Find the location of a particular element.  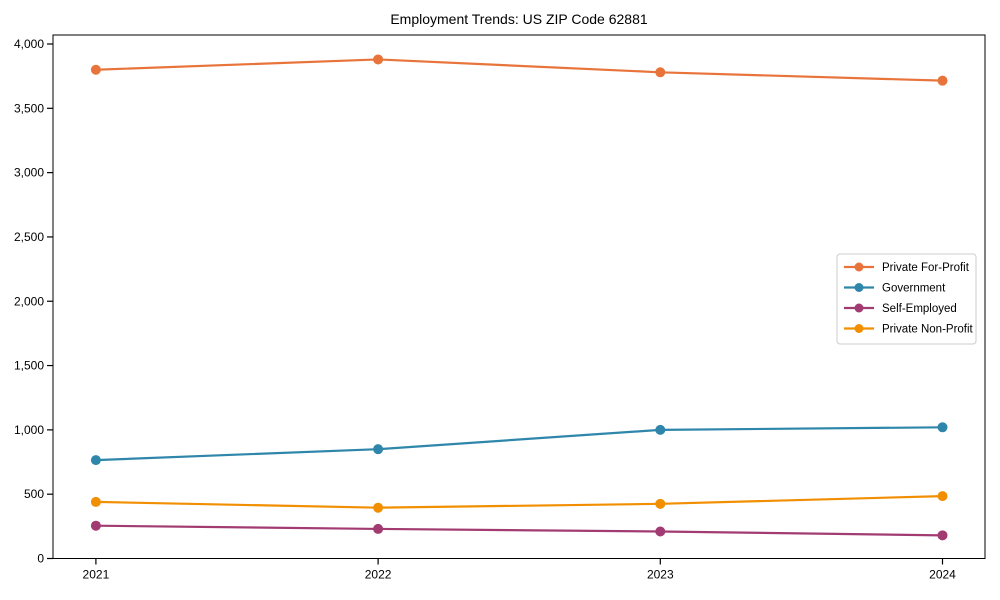

data-point-private-for-profit-2022 is located at coordinates (378, 59).